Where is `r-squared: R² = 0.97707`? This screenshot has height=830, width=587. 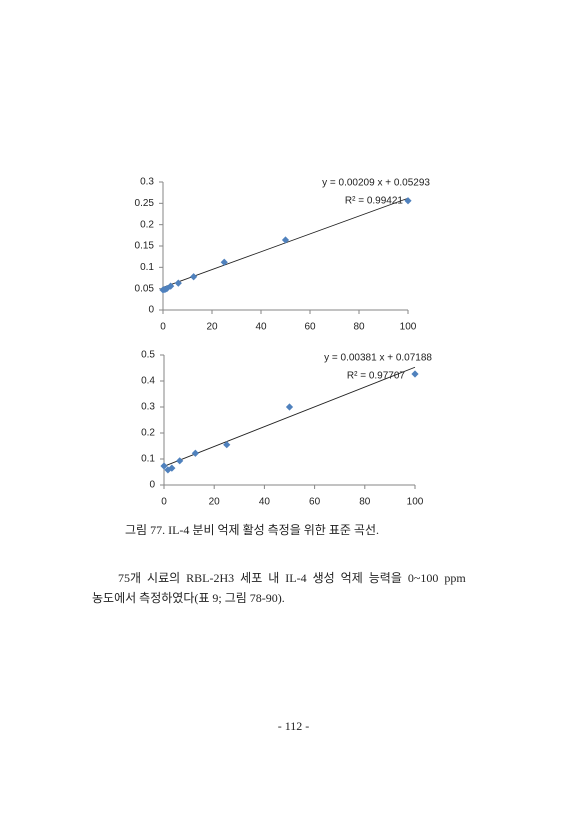 r-squared: R² = 0.97707 is located at coordinates (376, 376).